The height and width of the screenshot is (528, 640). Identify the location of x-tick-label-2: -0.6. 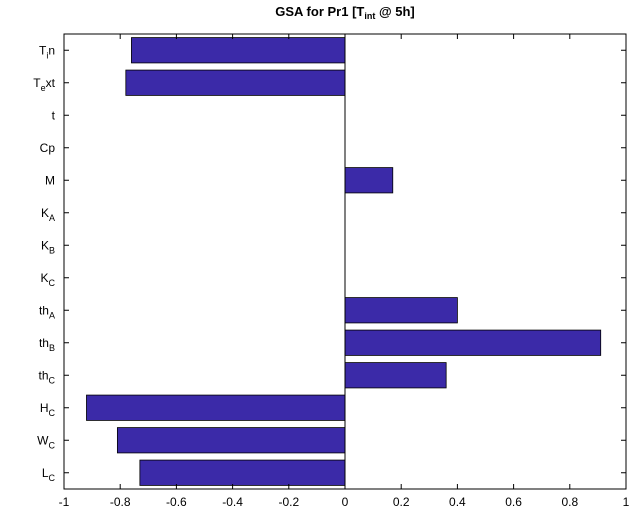
(176, 502).